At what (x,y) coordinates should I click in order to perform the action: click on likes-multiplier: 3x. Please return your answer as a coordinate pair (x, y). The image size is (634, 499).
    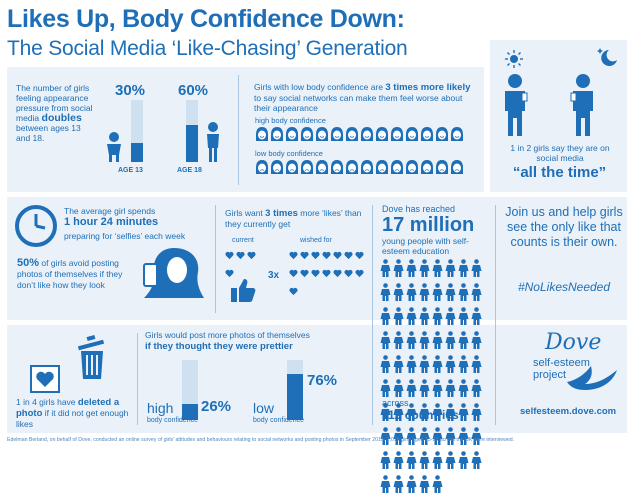
    Looking at the image, I should click on (274, 275).